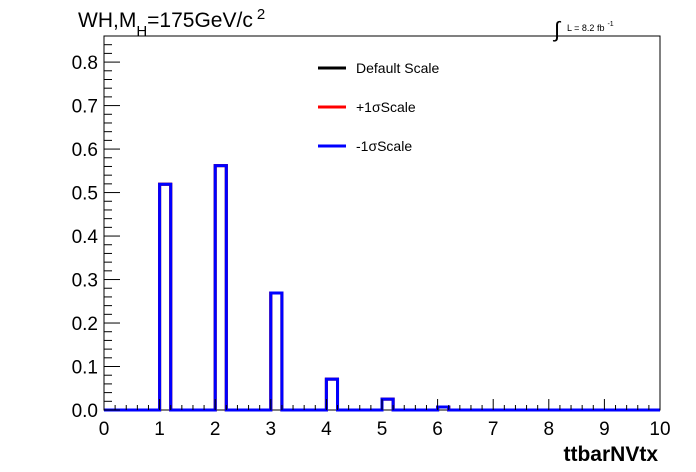 Image resolution: width=696 pixels, height=472 pixels. Describe the element at coordinates (85, 368) in the screenshot. I see `y-tick-label: 0.1` at that location.